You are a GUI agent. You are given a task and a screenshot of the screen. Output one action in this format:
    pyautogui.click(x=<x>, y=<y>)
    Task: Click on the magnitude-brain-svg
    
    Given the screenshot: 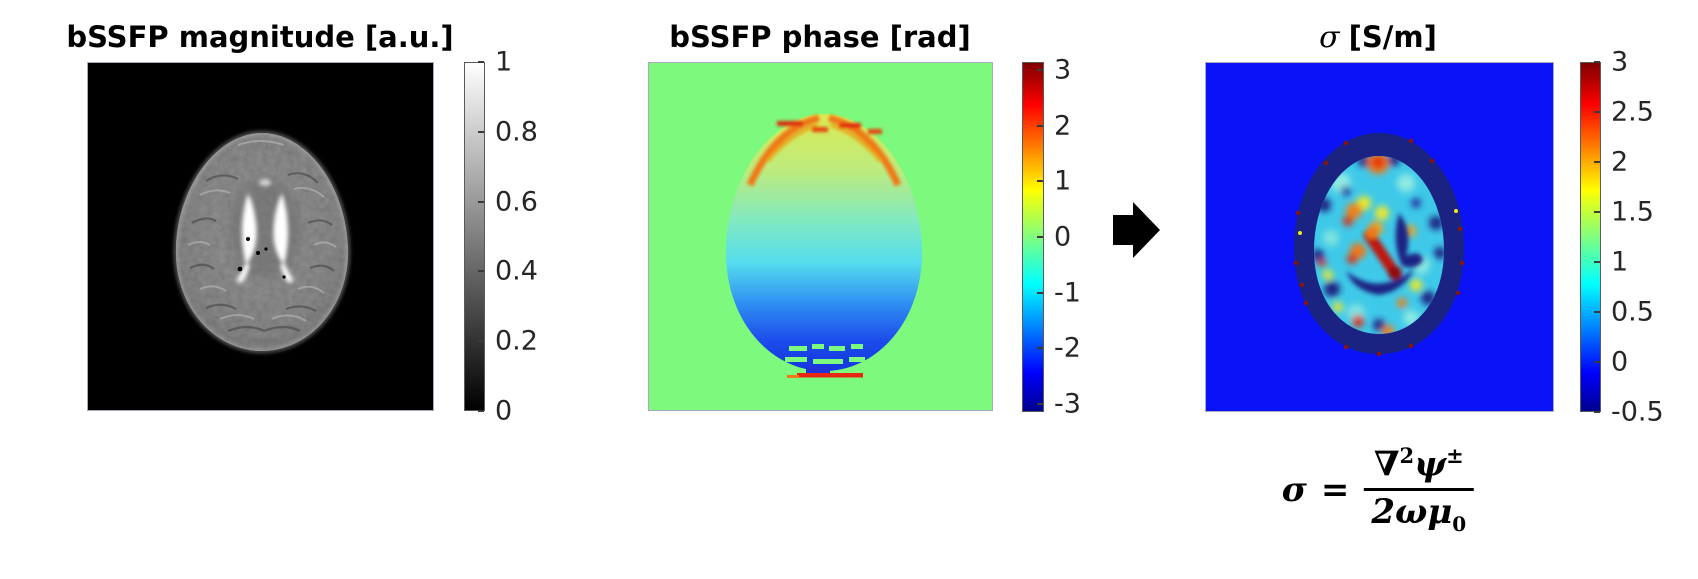 What is the action you would take?
    pyautogui.click(x=260, y=236)
    